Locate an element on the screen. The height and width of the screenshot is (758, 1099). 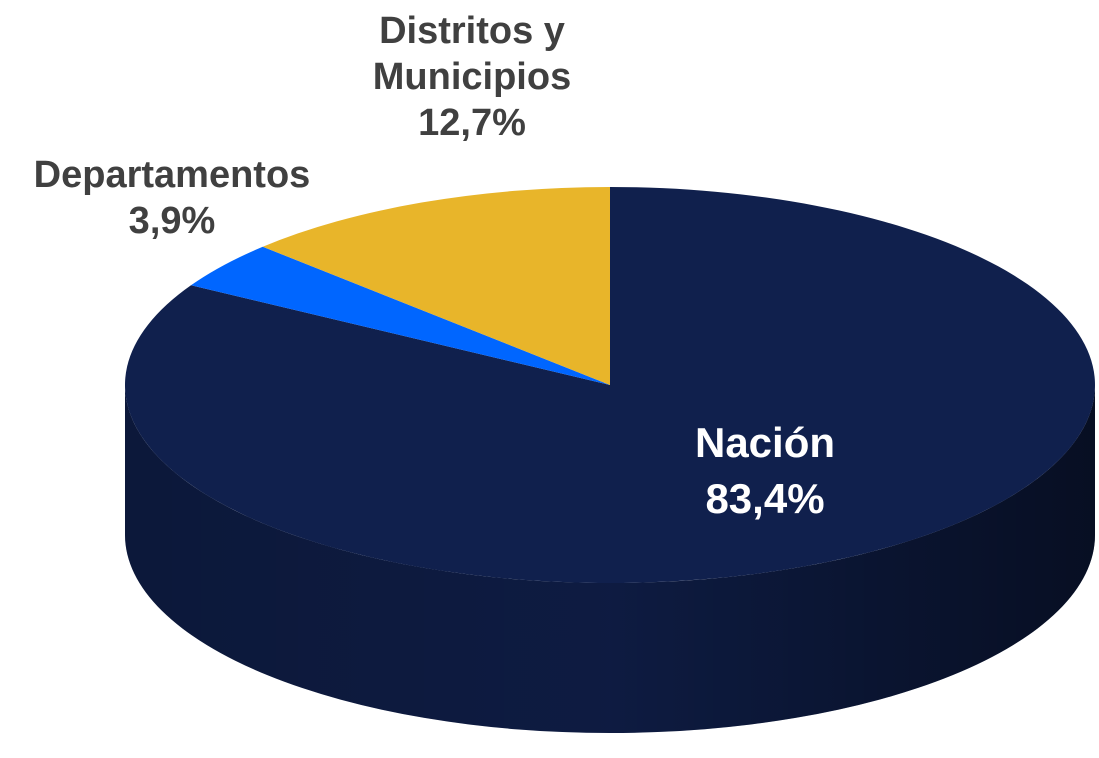
value-label: 12,7% is located at coordinates (472, 123).